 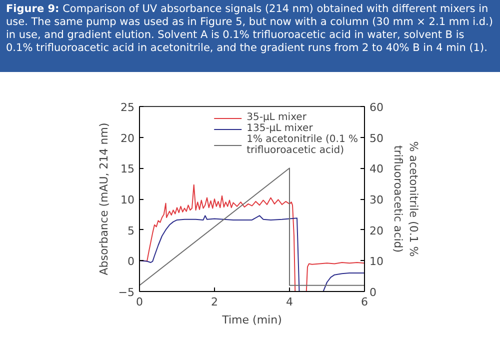 I want to click on y-tick-label: 20, so click(x=127, y=138).